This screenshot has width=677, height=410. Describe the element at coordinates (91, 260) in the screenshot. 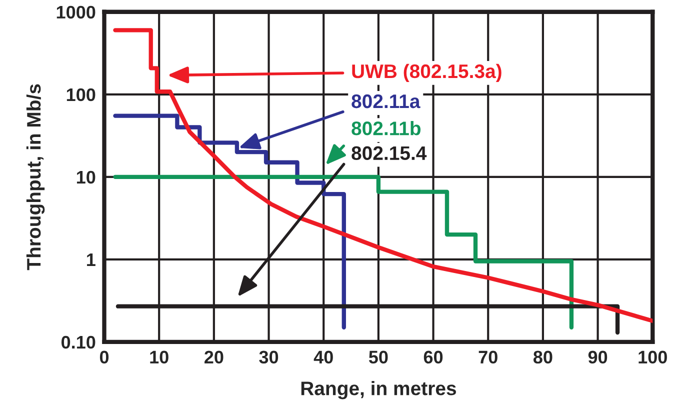

I see `y-tick-label: 1` at that location.